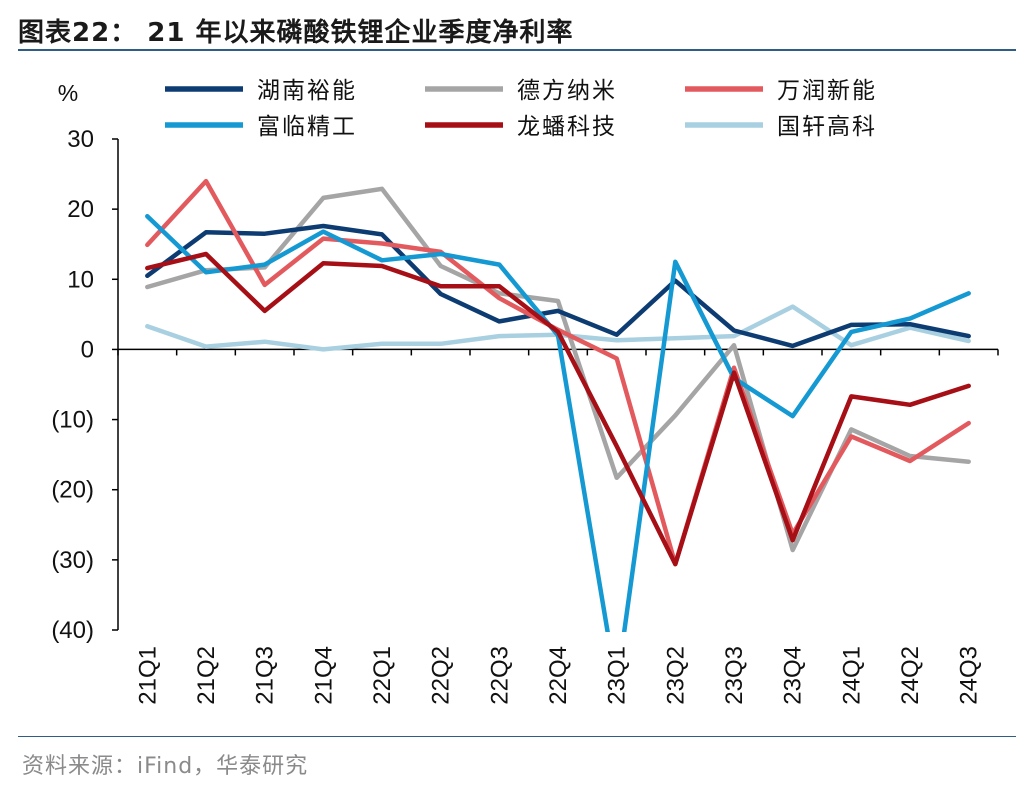  I want to click on legend-label-2: 德方纳米, so click(567, 91).